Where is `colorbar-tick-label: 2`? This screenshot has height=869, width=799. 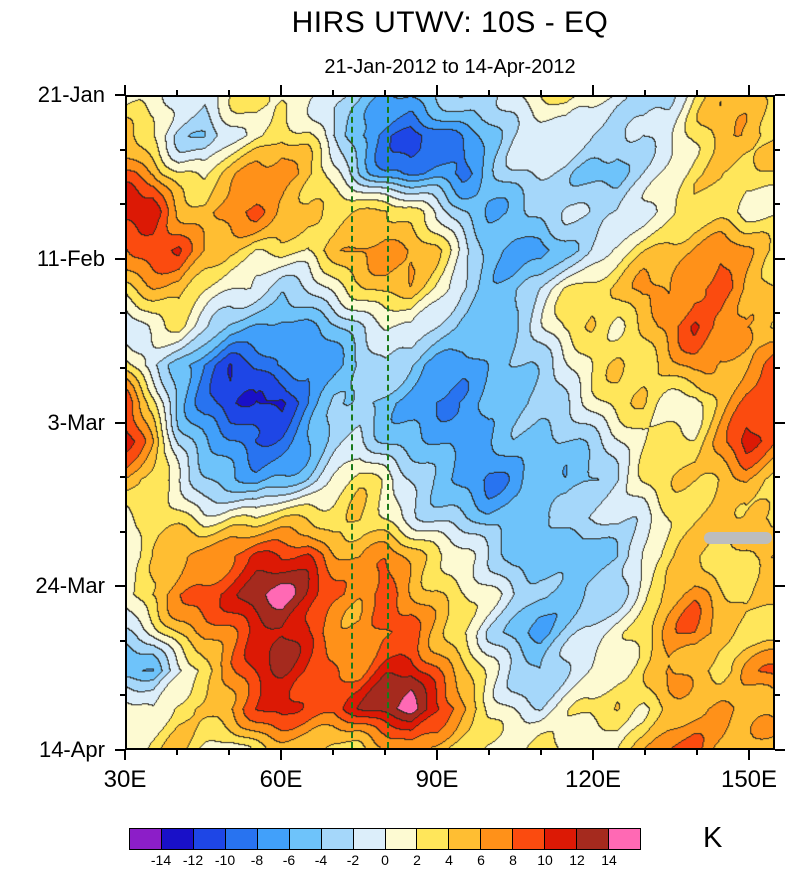
colorbar-tick-label: 2 is located at coordinates (417, 860).